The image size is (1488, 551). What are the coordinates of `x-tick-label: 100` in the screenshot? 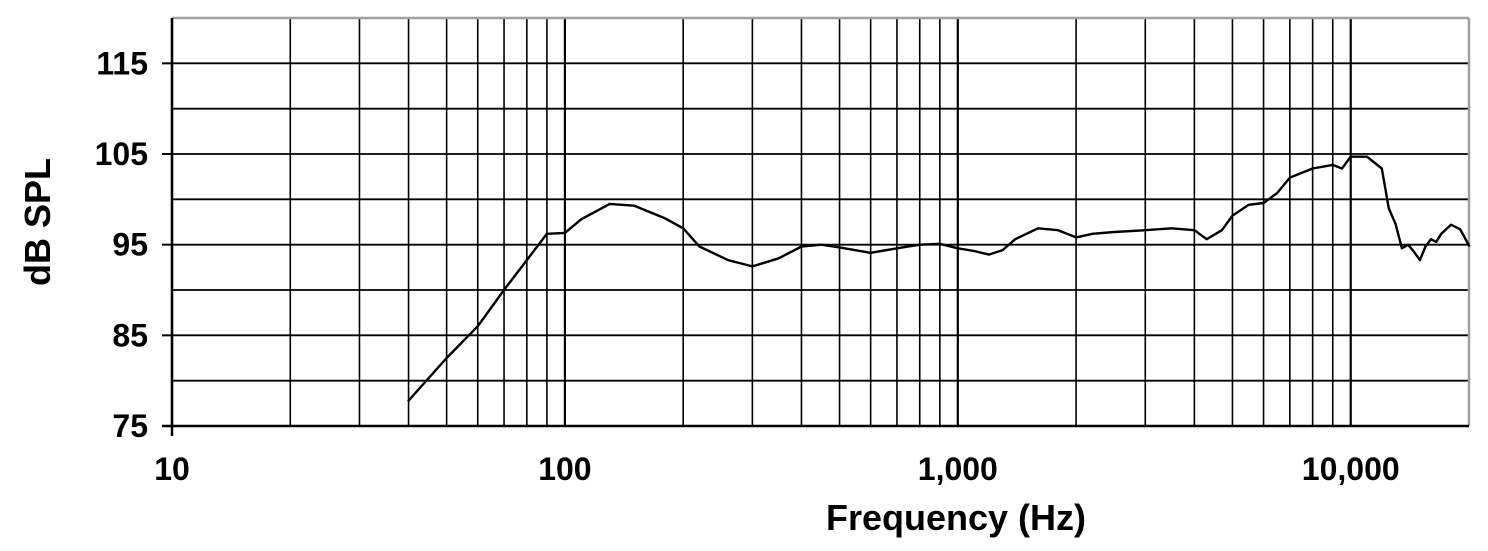 It's located at (564, 469).